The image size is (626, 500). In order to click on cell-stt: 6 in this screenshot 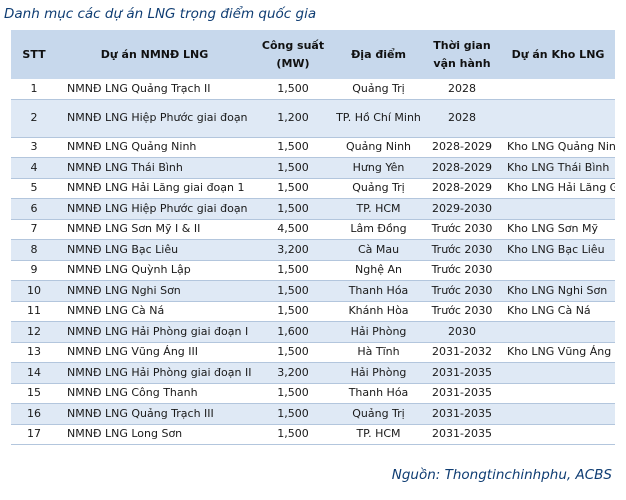, I will do `click(34, 209)`.